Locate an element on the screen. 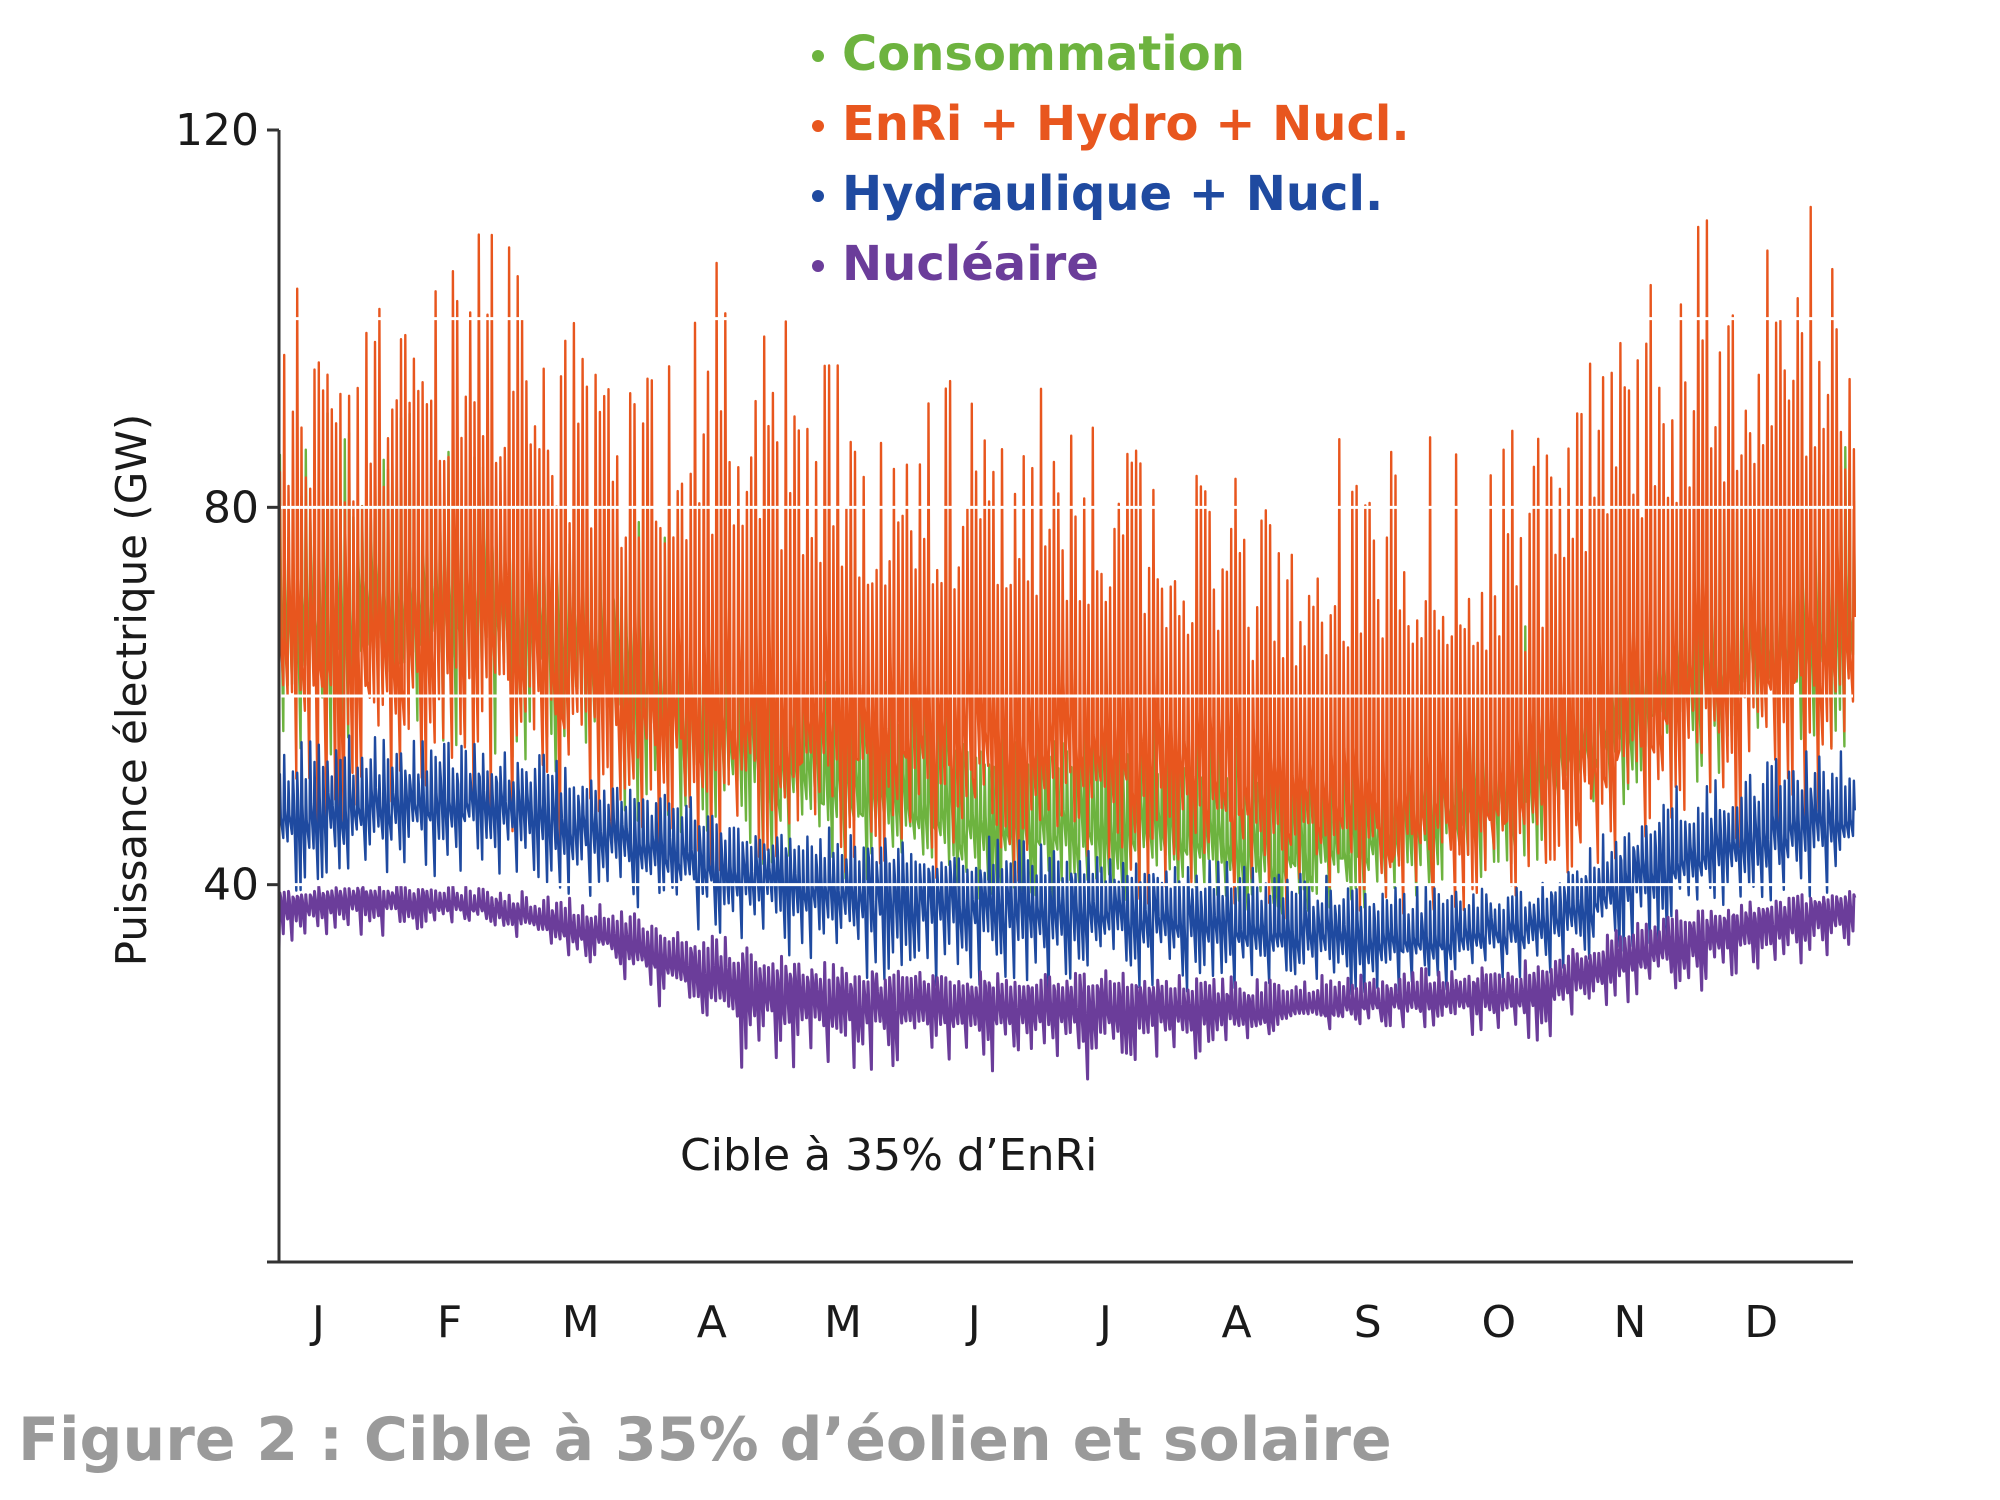 Image resolution: width=2000 pixels, height=1500 pixels. y-tick-label: 80 is located at coordinates (231, 507).